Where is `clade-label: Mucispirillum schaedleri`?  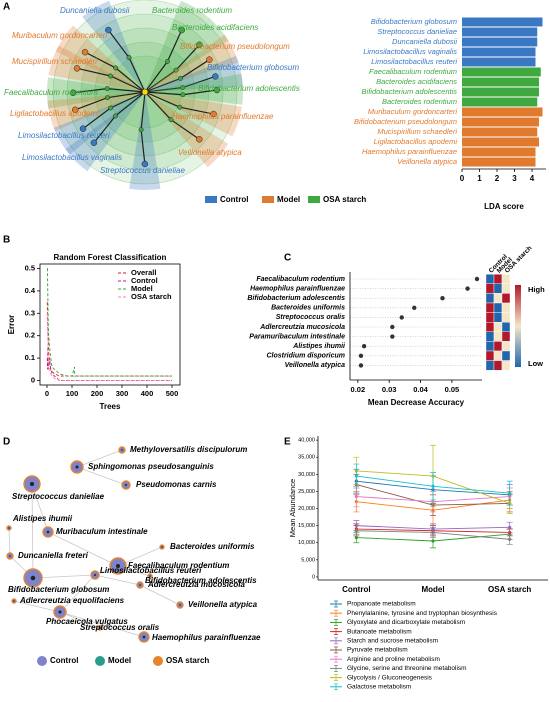
clade-label: Mucispirillum schaedleri is located at coordinates (54, 61).